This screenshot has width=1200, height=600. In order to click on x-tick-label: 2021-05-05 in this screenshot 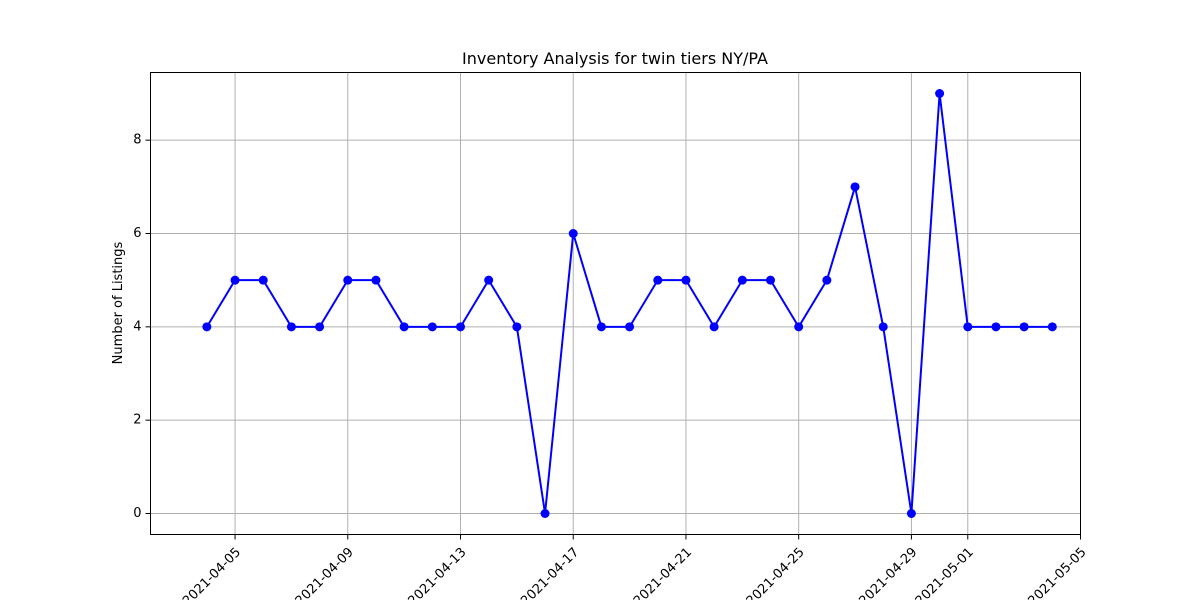, I will do `click(1058, 572)`.